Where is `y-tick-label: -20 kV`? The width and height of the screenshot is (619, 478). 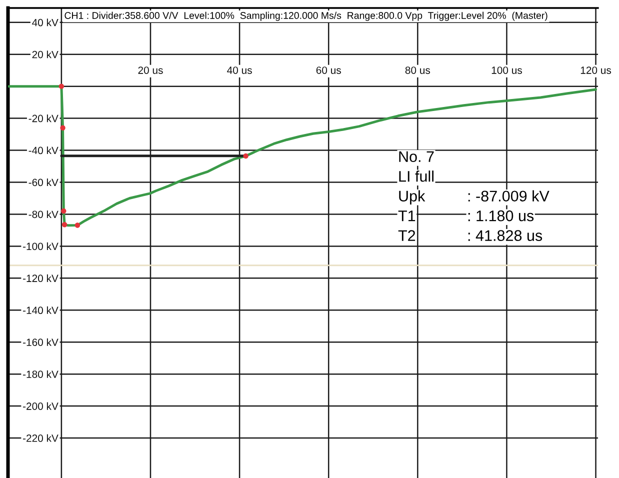 y-tick-label: -20 kV is located at coordinates (43, 118).